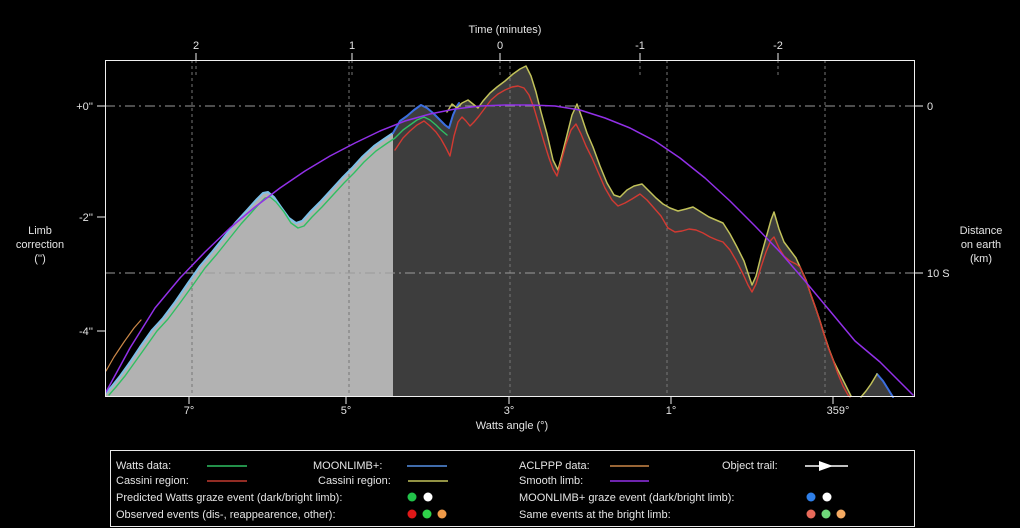 This screenshot has height=528, width=1020. What do you see at coordinates (778, 46) in the screenshot?
I see `top-tick-label: -2` at bounding box center [778, 46].